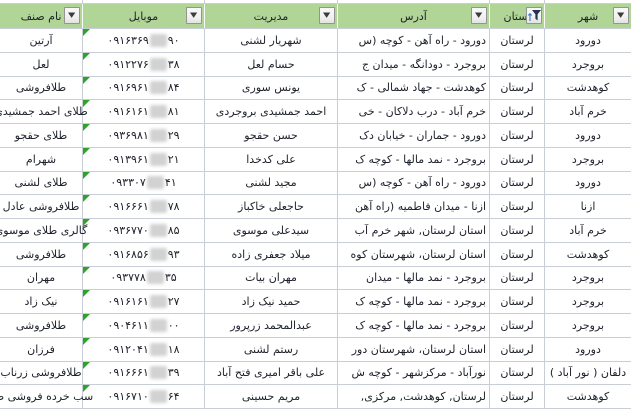 Image resolution: width=631 pixels, height=409 pixels. Describe the element at coordinates (271, 230) in the screenshot. I see `cell-manager: سیدعلی موسوی` at that location.